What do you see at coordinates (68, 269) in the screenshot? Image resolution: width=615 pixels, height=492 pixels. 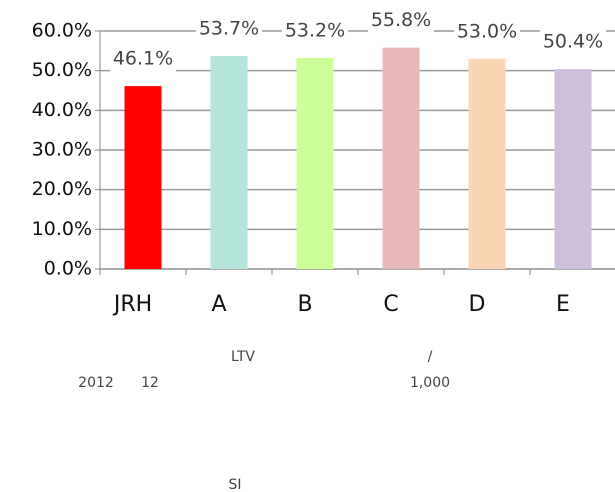 I see `y-tick-label: 0.0%` at bounding box center [68, 269].